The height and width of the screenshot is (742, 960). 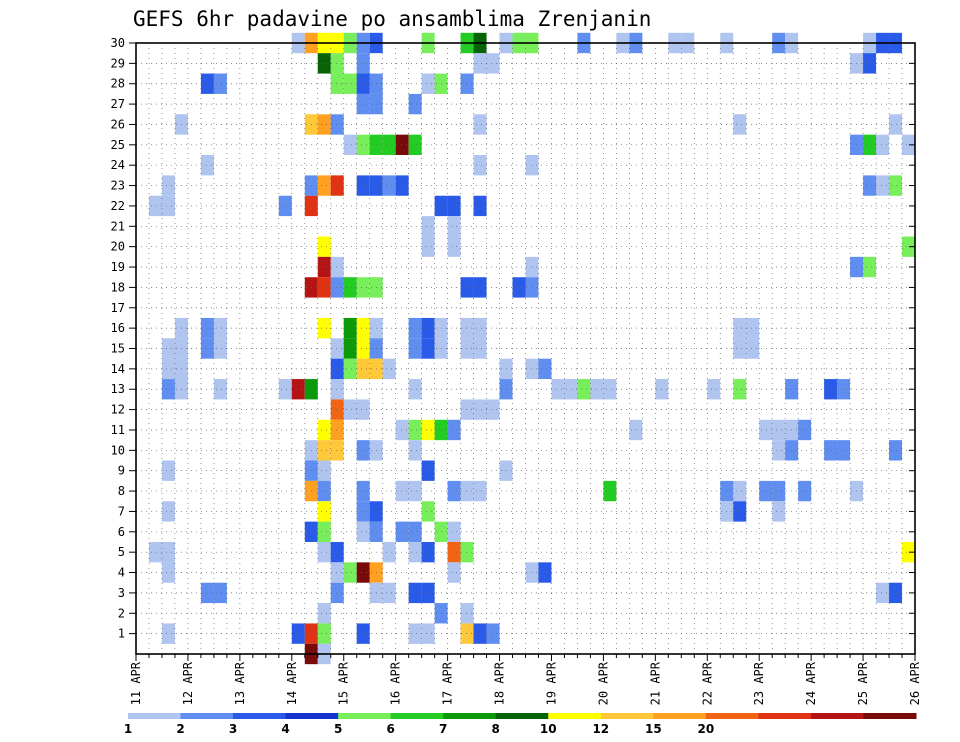 What do you see at coordinates (118, 308) in the screenshot?
I see `y-tick-label: 17` at bounding box center [118, 308].